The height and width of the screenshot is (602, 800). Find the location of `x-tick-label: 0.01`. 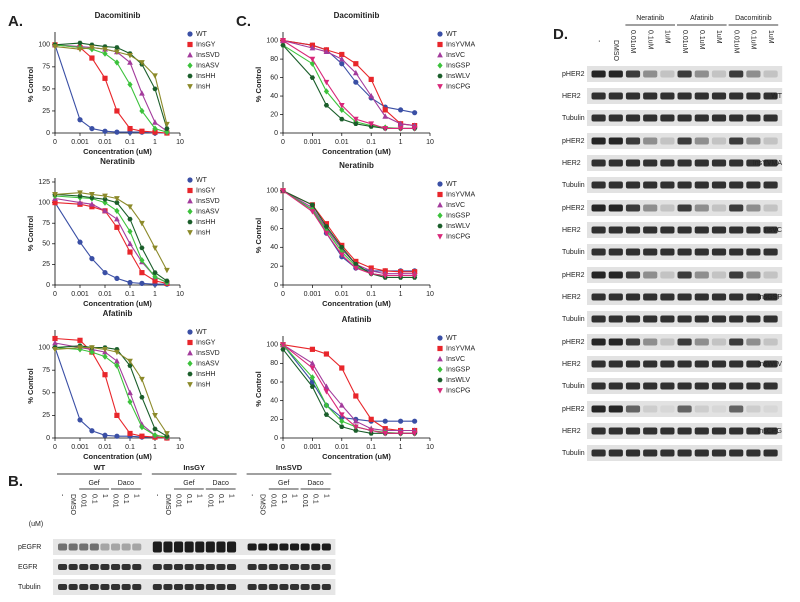

x-tick-label: 0.01 is located at coordinates (105, 294).